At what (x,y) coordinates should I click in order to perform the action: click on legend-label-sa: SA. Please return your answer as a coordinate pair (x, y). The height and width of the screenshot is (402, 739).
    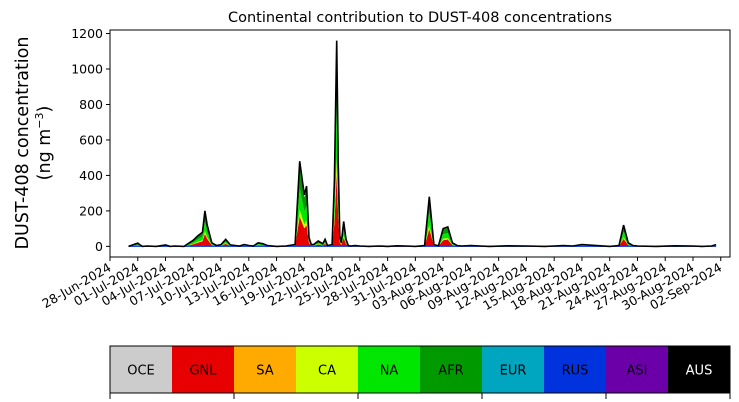
    Looking at the image, I should click on (264, 371).